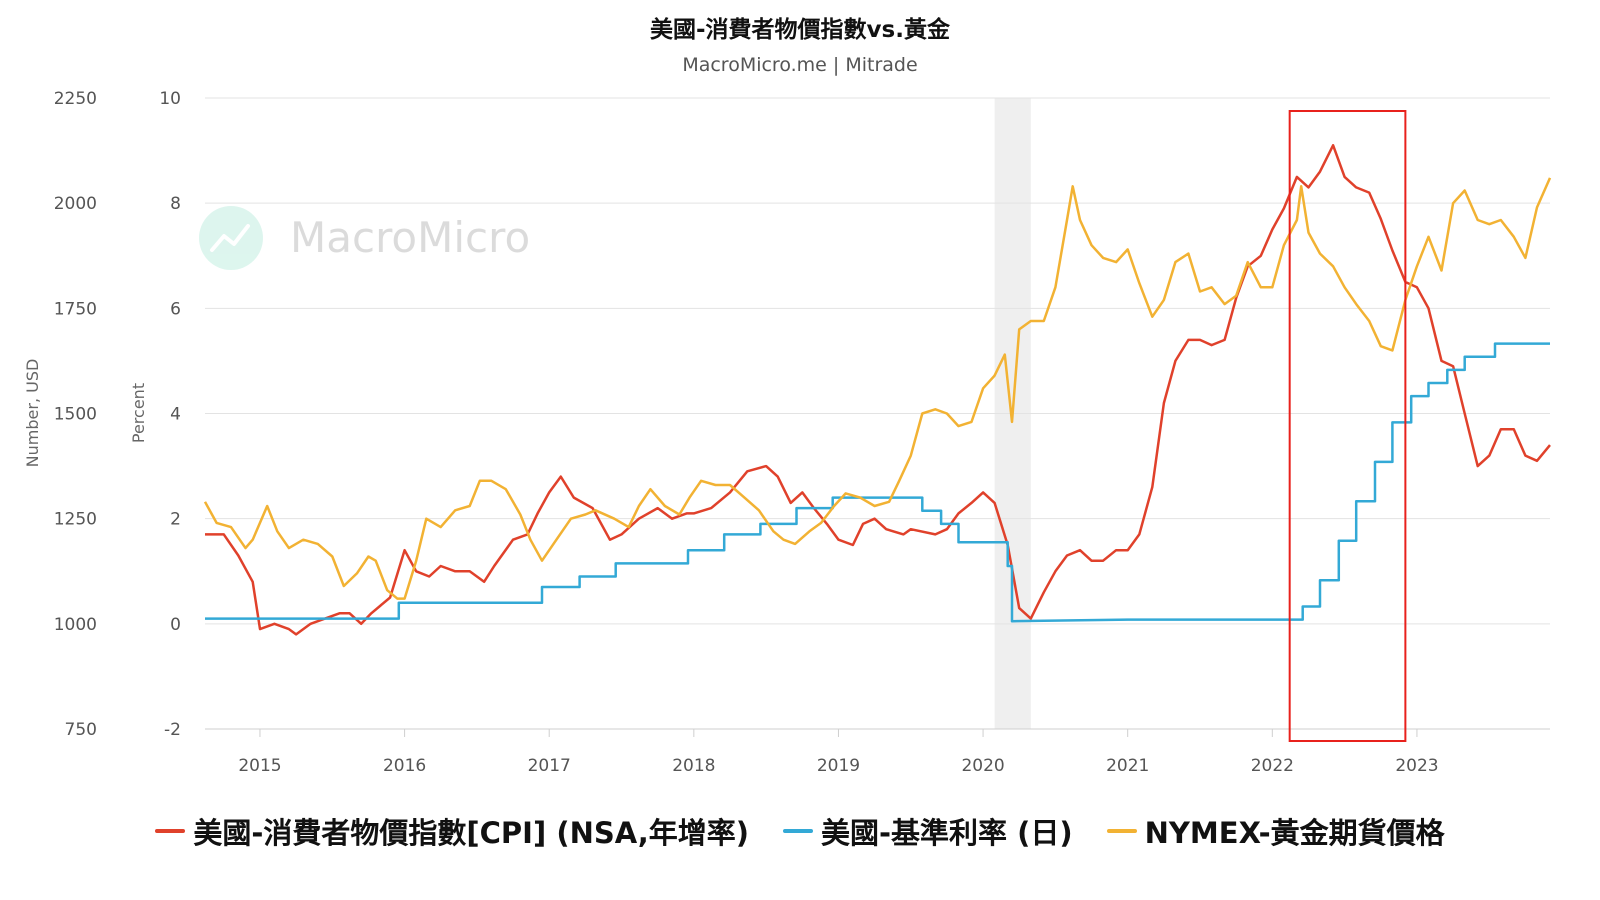 Image resolution: width=1600 pixels, height=900 pixels. What do you see at coordinates (982, 766) in the screenshot?
I see `x-axis-tick-label: 2020` at bounding box center [982, 766].